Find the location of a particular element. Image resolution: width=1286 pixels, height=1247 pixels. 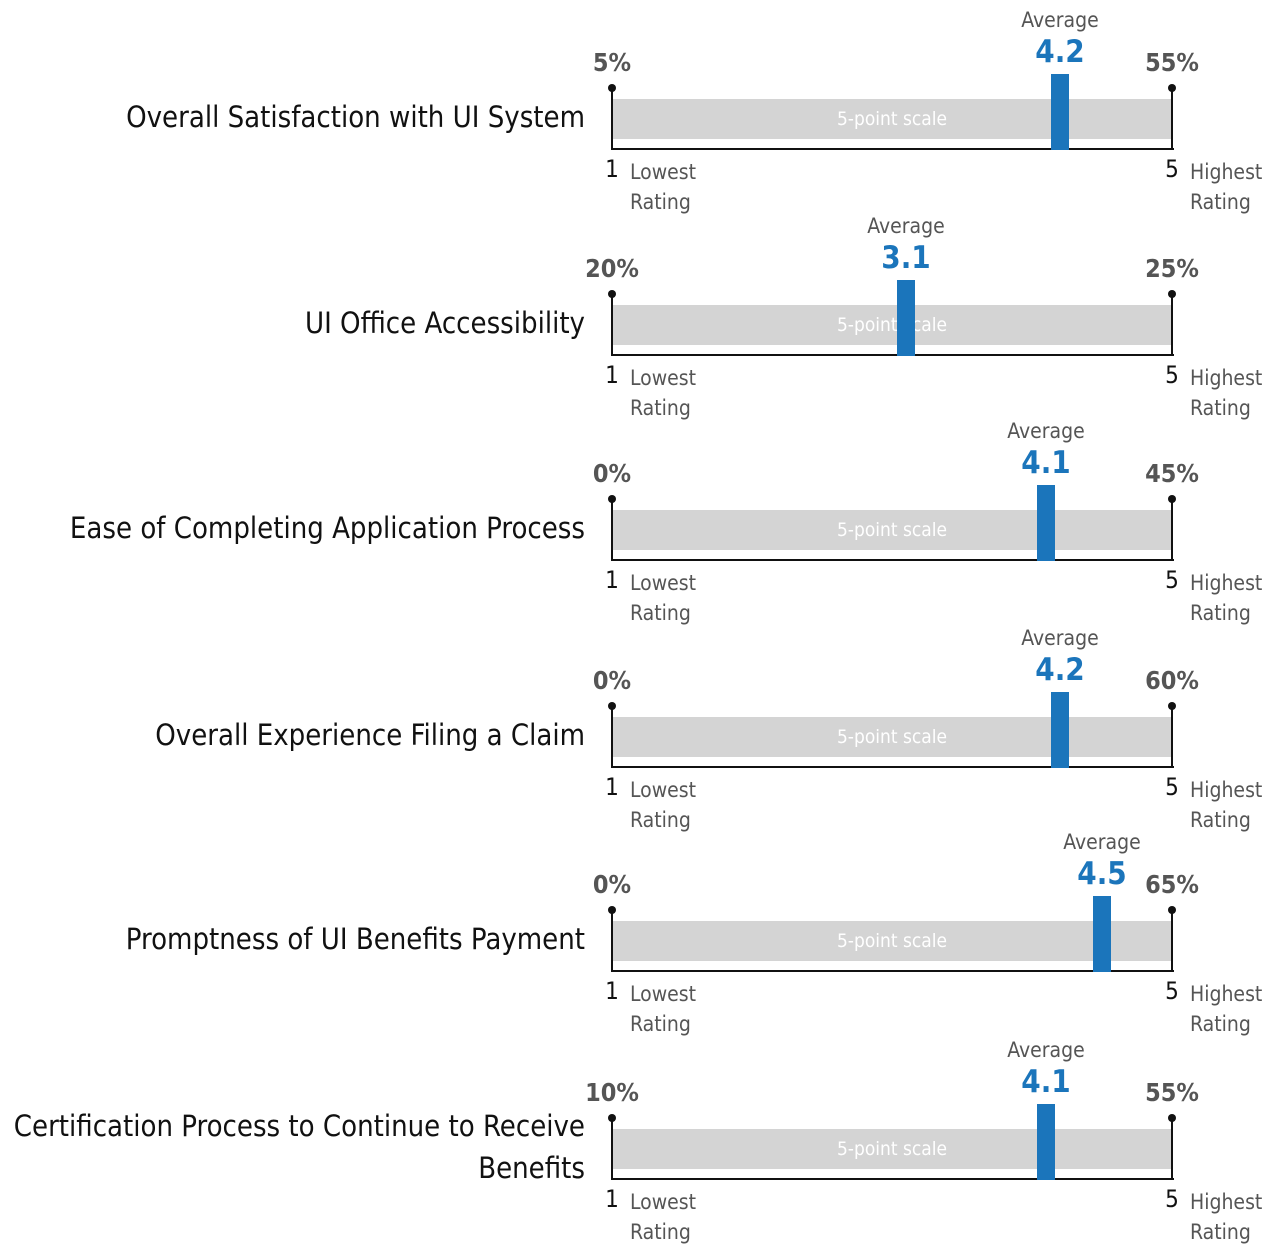

end-share: 20% is located at coordinates (612, 268).